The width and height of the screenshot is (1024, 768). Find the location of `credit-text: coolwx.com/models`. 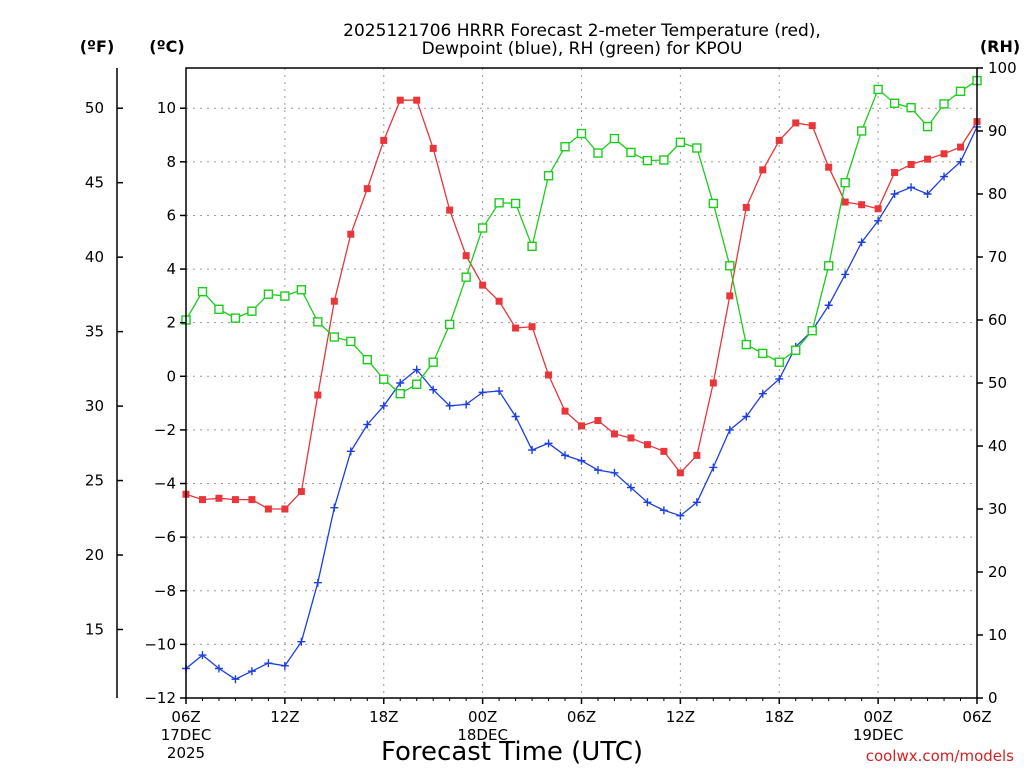

credit-text: coolwx.com/models is located at coordinates (940, 756).